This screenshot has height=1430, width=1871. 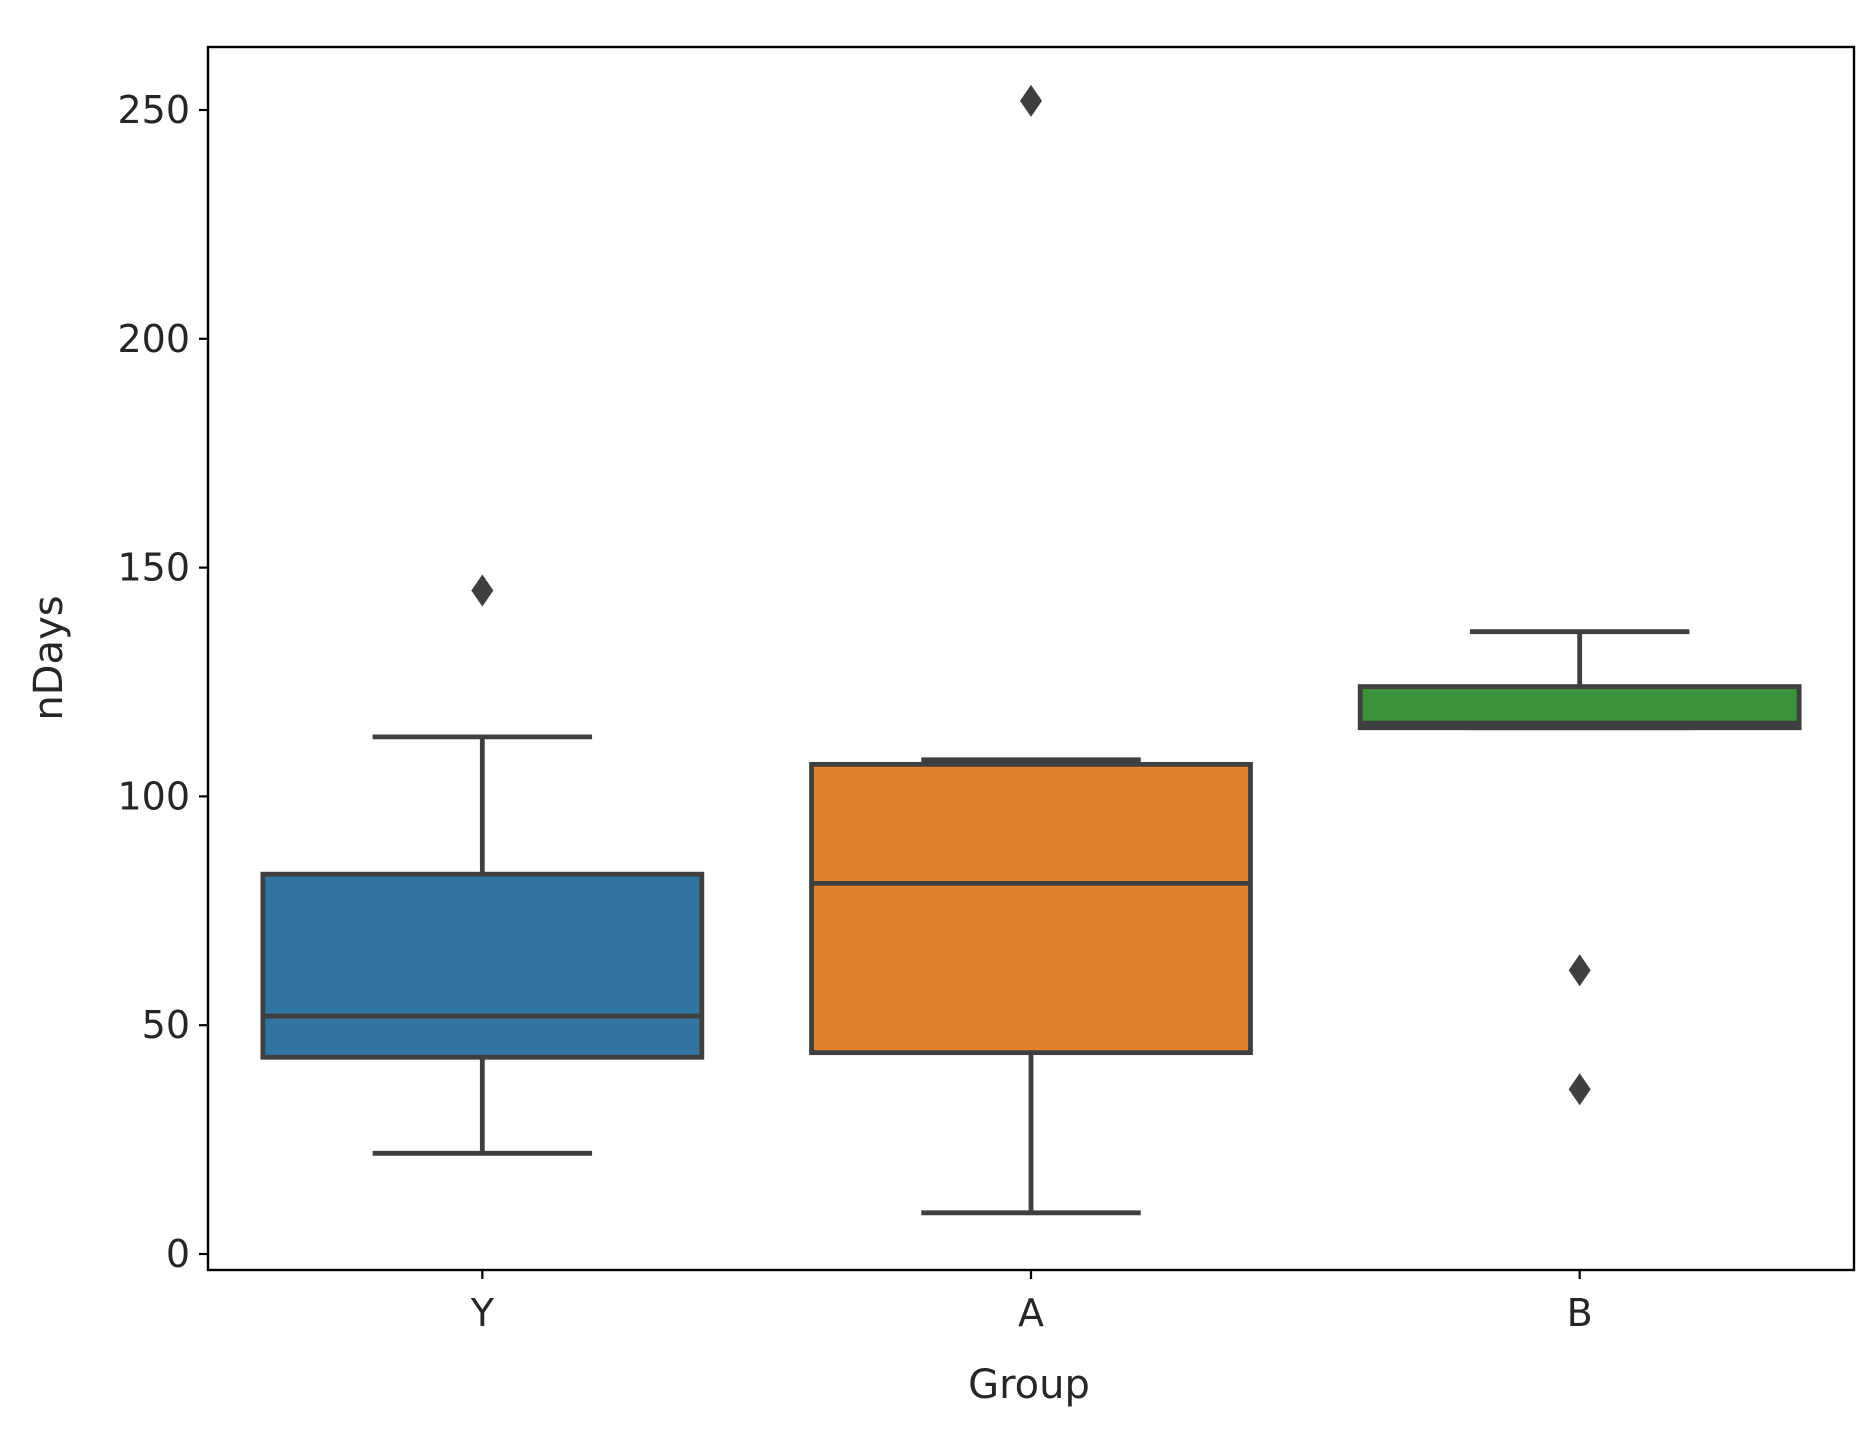 What do you see at coordinates (482, 1313) in the screenshot?
I see `x-tick-label-y: Y` at bounding box center [482, 1313].